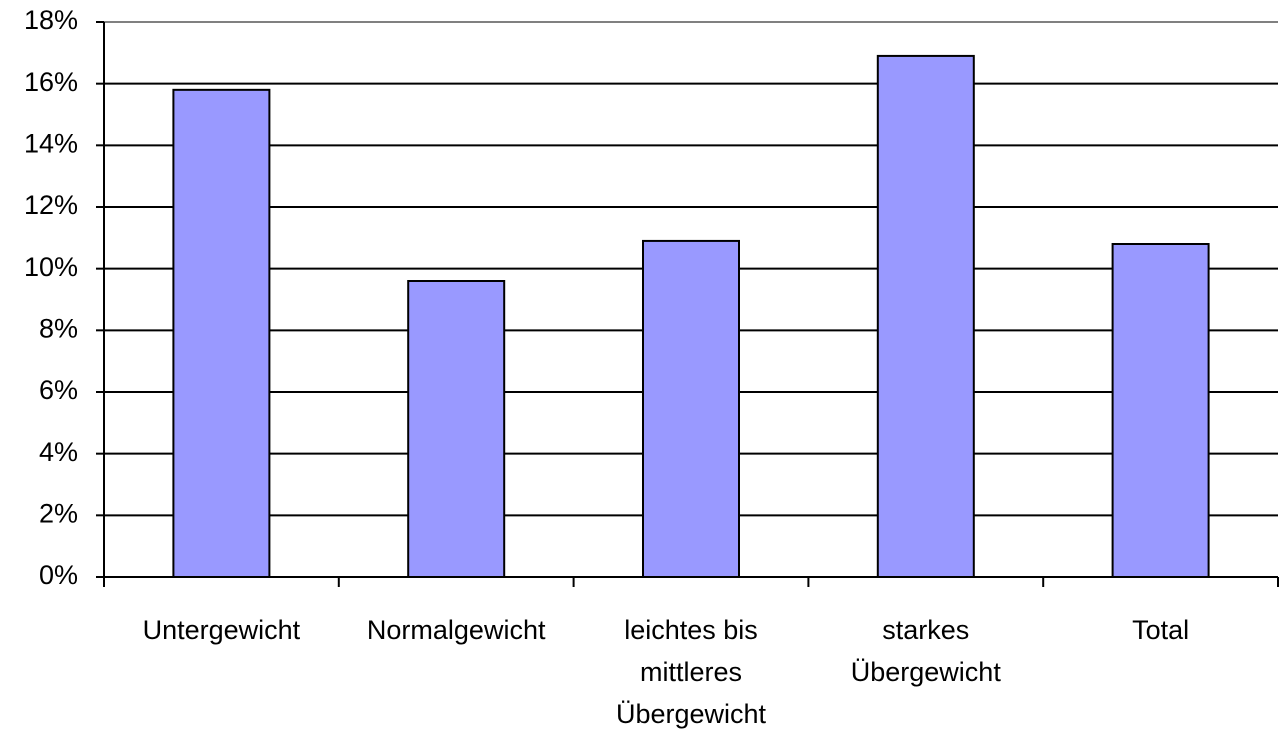  I want to click on y-tick-label: 10%, so click(51, 267).